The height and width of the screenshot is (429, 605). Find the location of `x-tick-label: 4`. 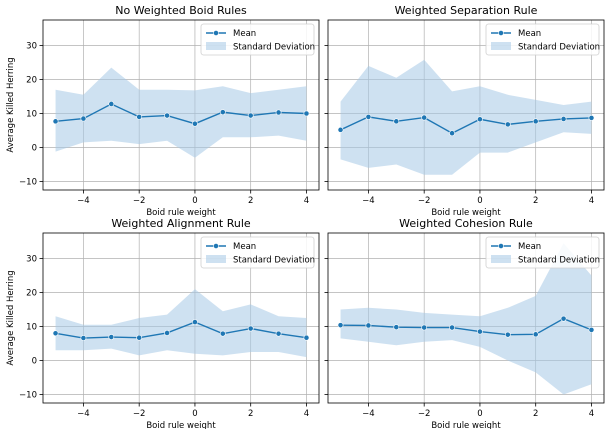

x-tick-label: 4 is located at coordinates (591, 201).